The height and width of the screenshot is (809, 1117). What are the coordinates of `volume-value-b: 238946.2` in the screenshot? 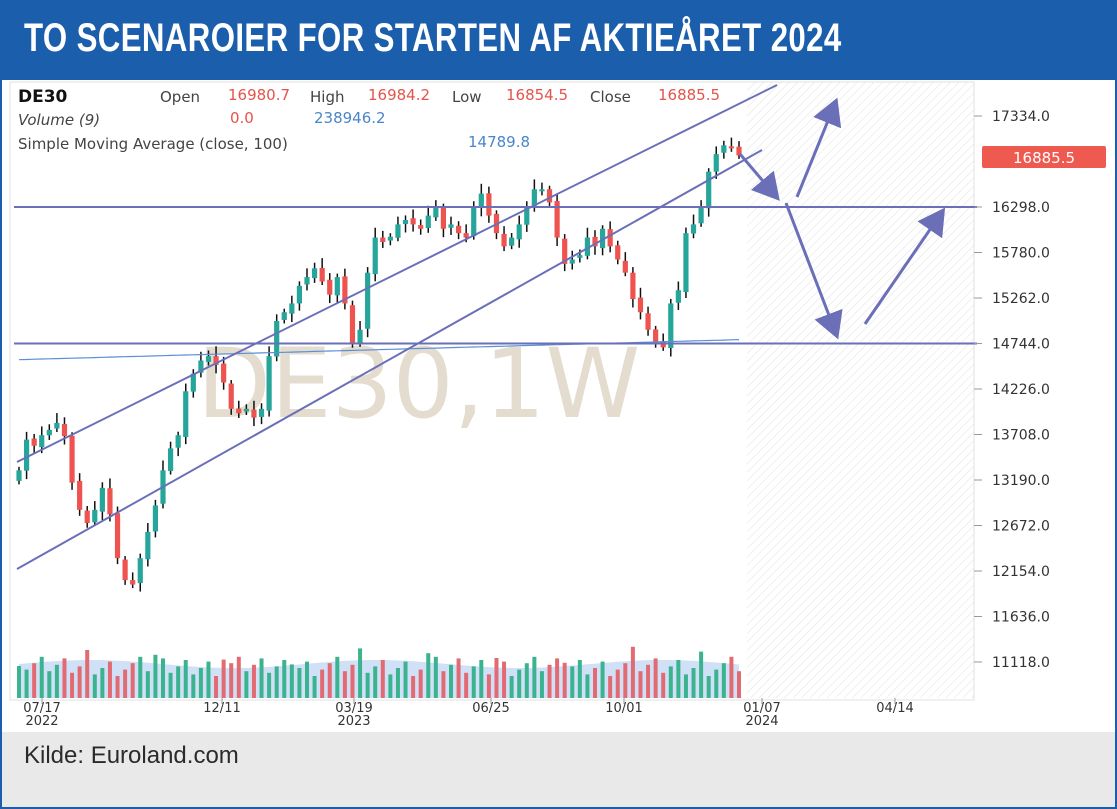 It's located at (350, 118).